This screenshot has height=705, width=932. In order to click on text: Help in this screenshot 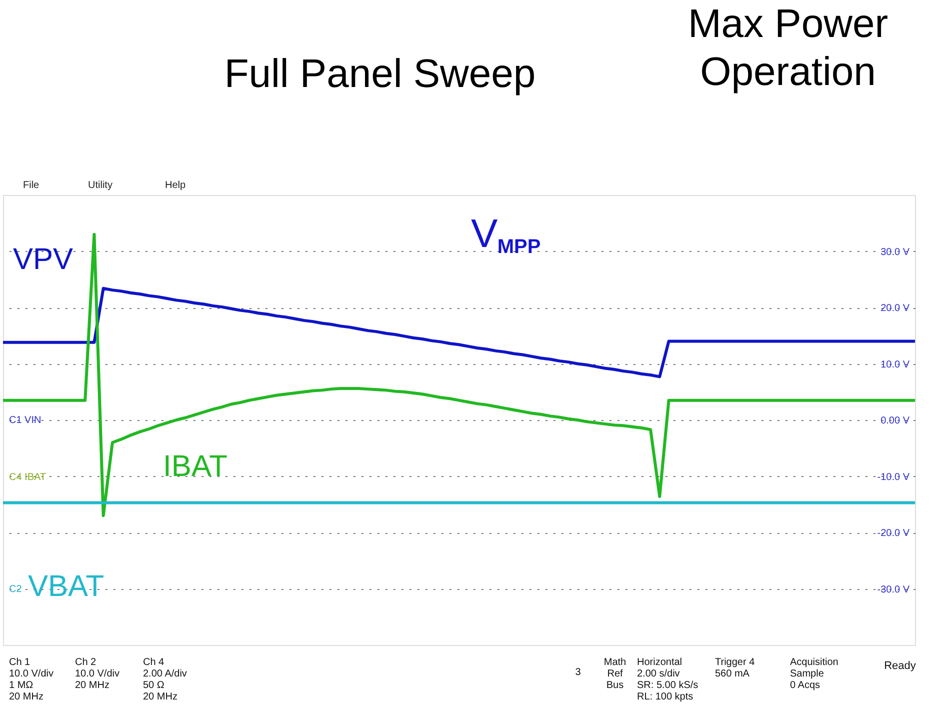, I will do `click(175, 185)`.